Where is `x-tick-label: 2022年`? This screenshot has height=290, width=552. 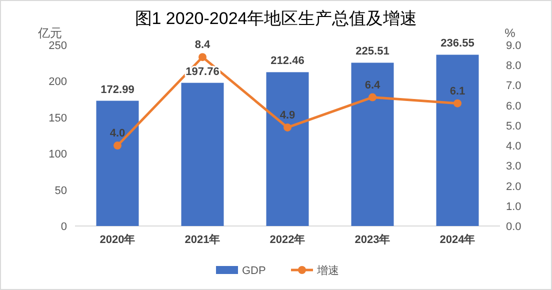
x-tick-label: 2022年 is located at coordinates (288, 239).